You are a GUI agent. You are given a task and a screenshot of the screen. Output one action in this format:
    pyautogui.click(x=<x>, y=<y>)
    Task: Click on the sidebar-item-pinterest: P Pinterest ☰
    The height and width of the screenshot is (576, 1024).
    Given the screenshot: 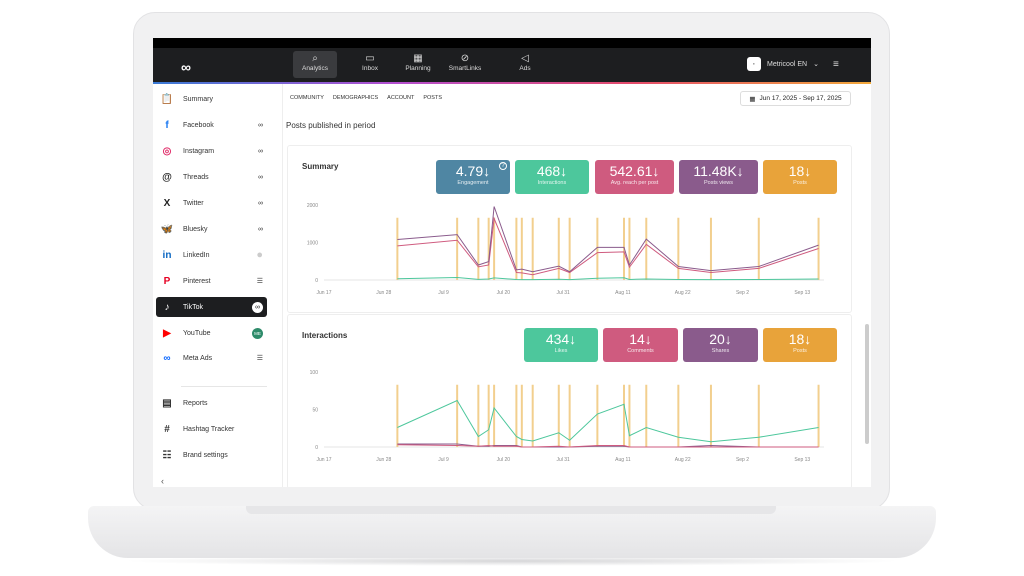 What is the action you would take?
    pyautogui.click(x=211, y=281)
    